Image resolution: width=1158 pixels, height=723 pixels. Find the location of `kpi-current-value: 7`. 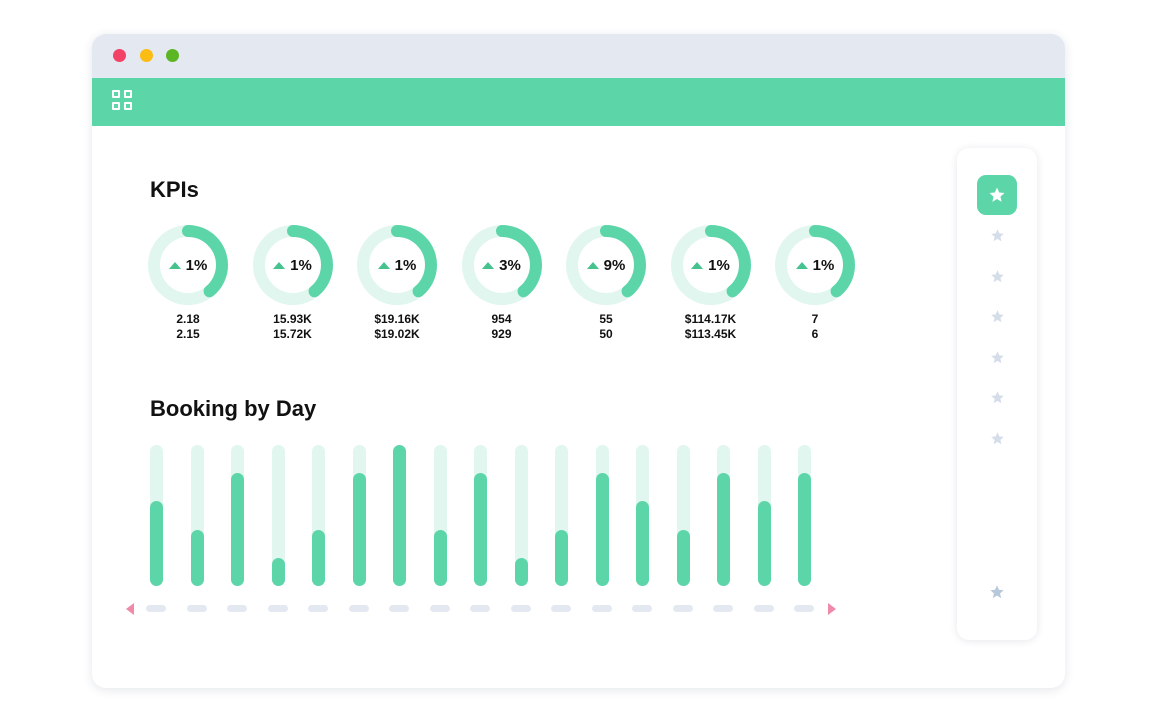

kpi-current-value: 7 is located at coordinates (815, 319).